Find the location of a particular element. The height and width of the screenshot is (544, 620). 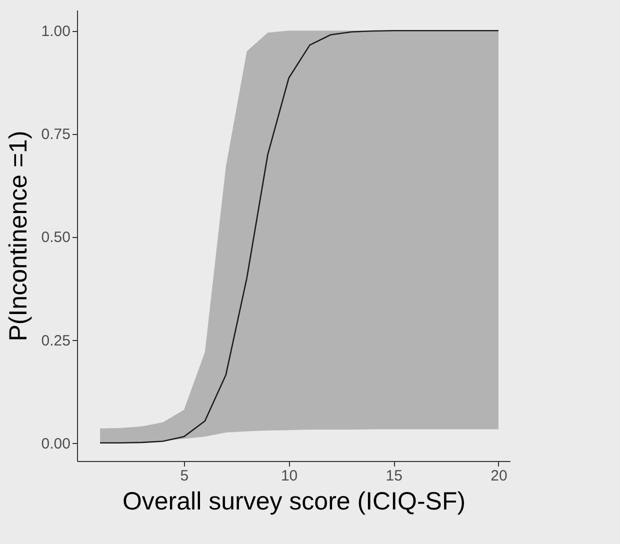

y-tick-label: 0.00 is located at coordinates (55, 443).